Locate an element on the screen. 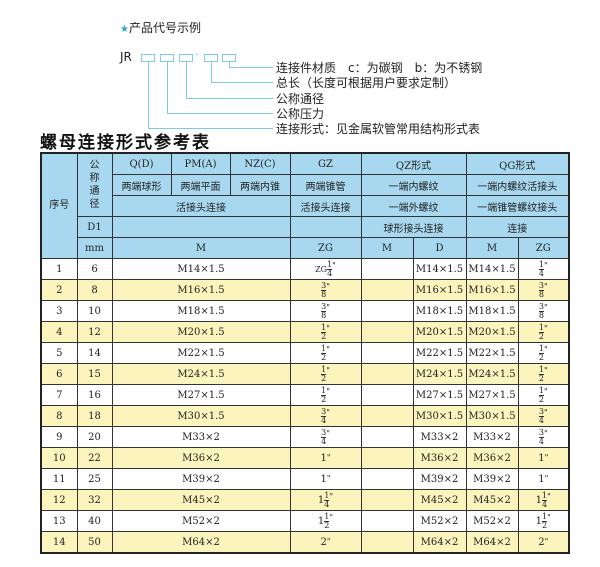 Image resolution: width=600 pixels, height=567 pixels. zg-whole: 2 is located at coordinates (323, 542).